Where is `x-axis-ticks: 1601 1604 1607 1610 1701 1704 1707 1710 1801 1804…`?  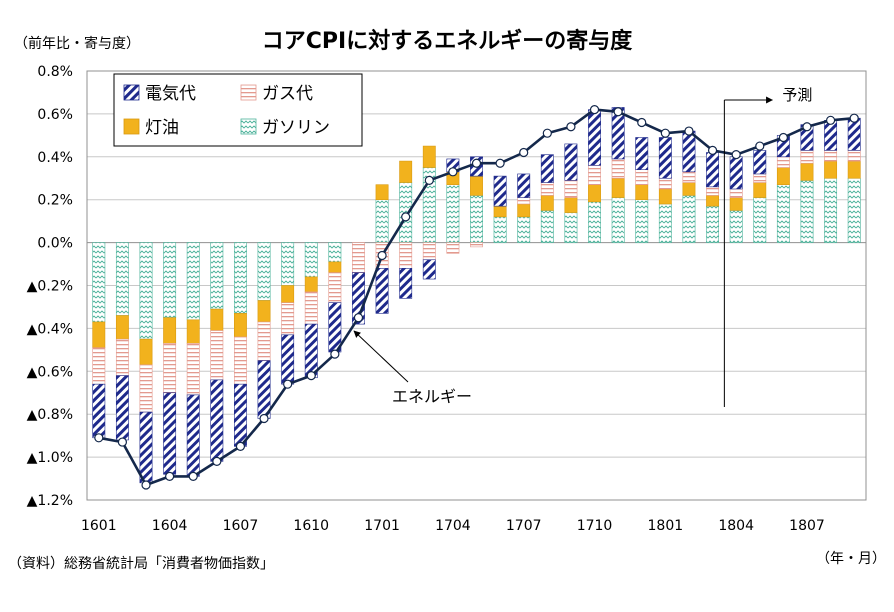
x-axis-ticks: 1601 1604 1607 1610 1701 1704 1707 1710 1801 1804… is located at coordinates (453, 526).